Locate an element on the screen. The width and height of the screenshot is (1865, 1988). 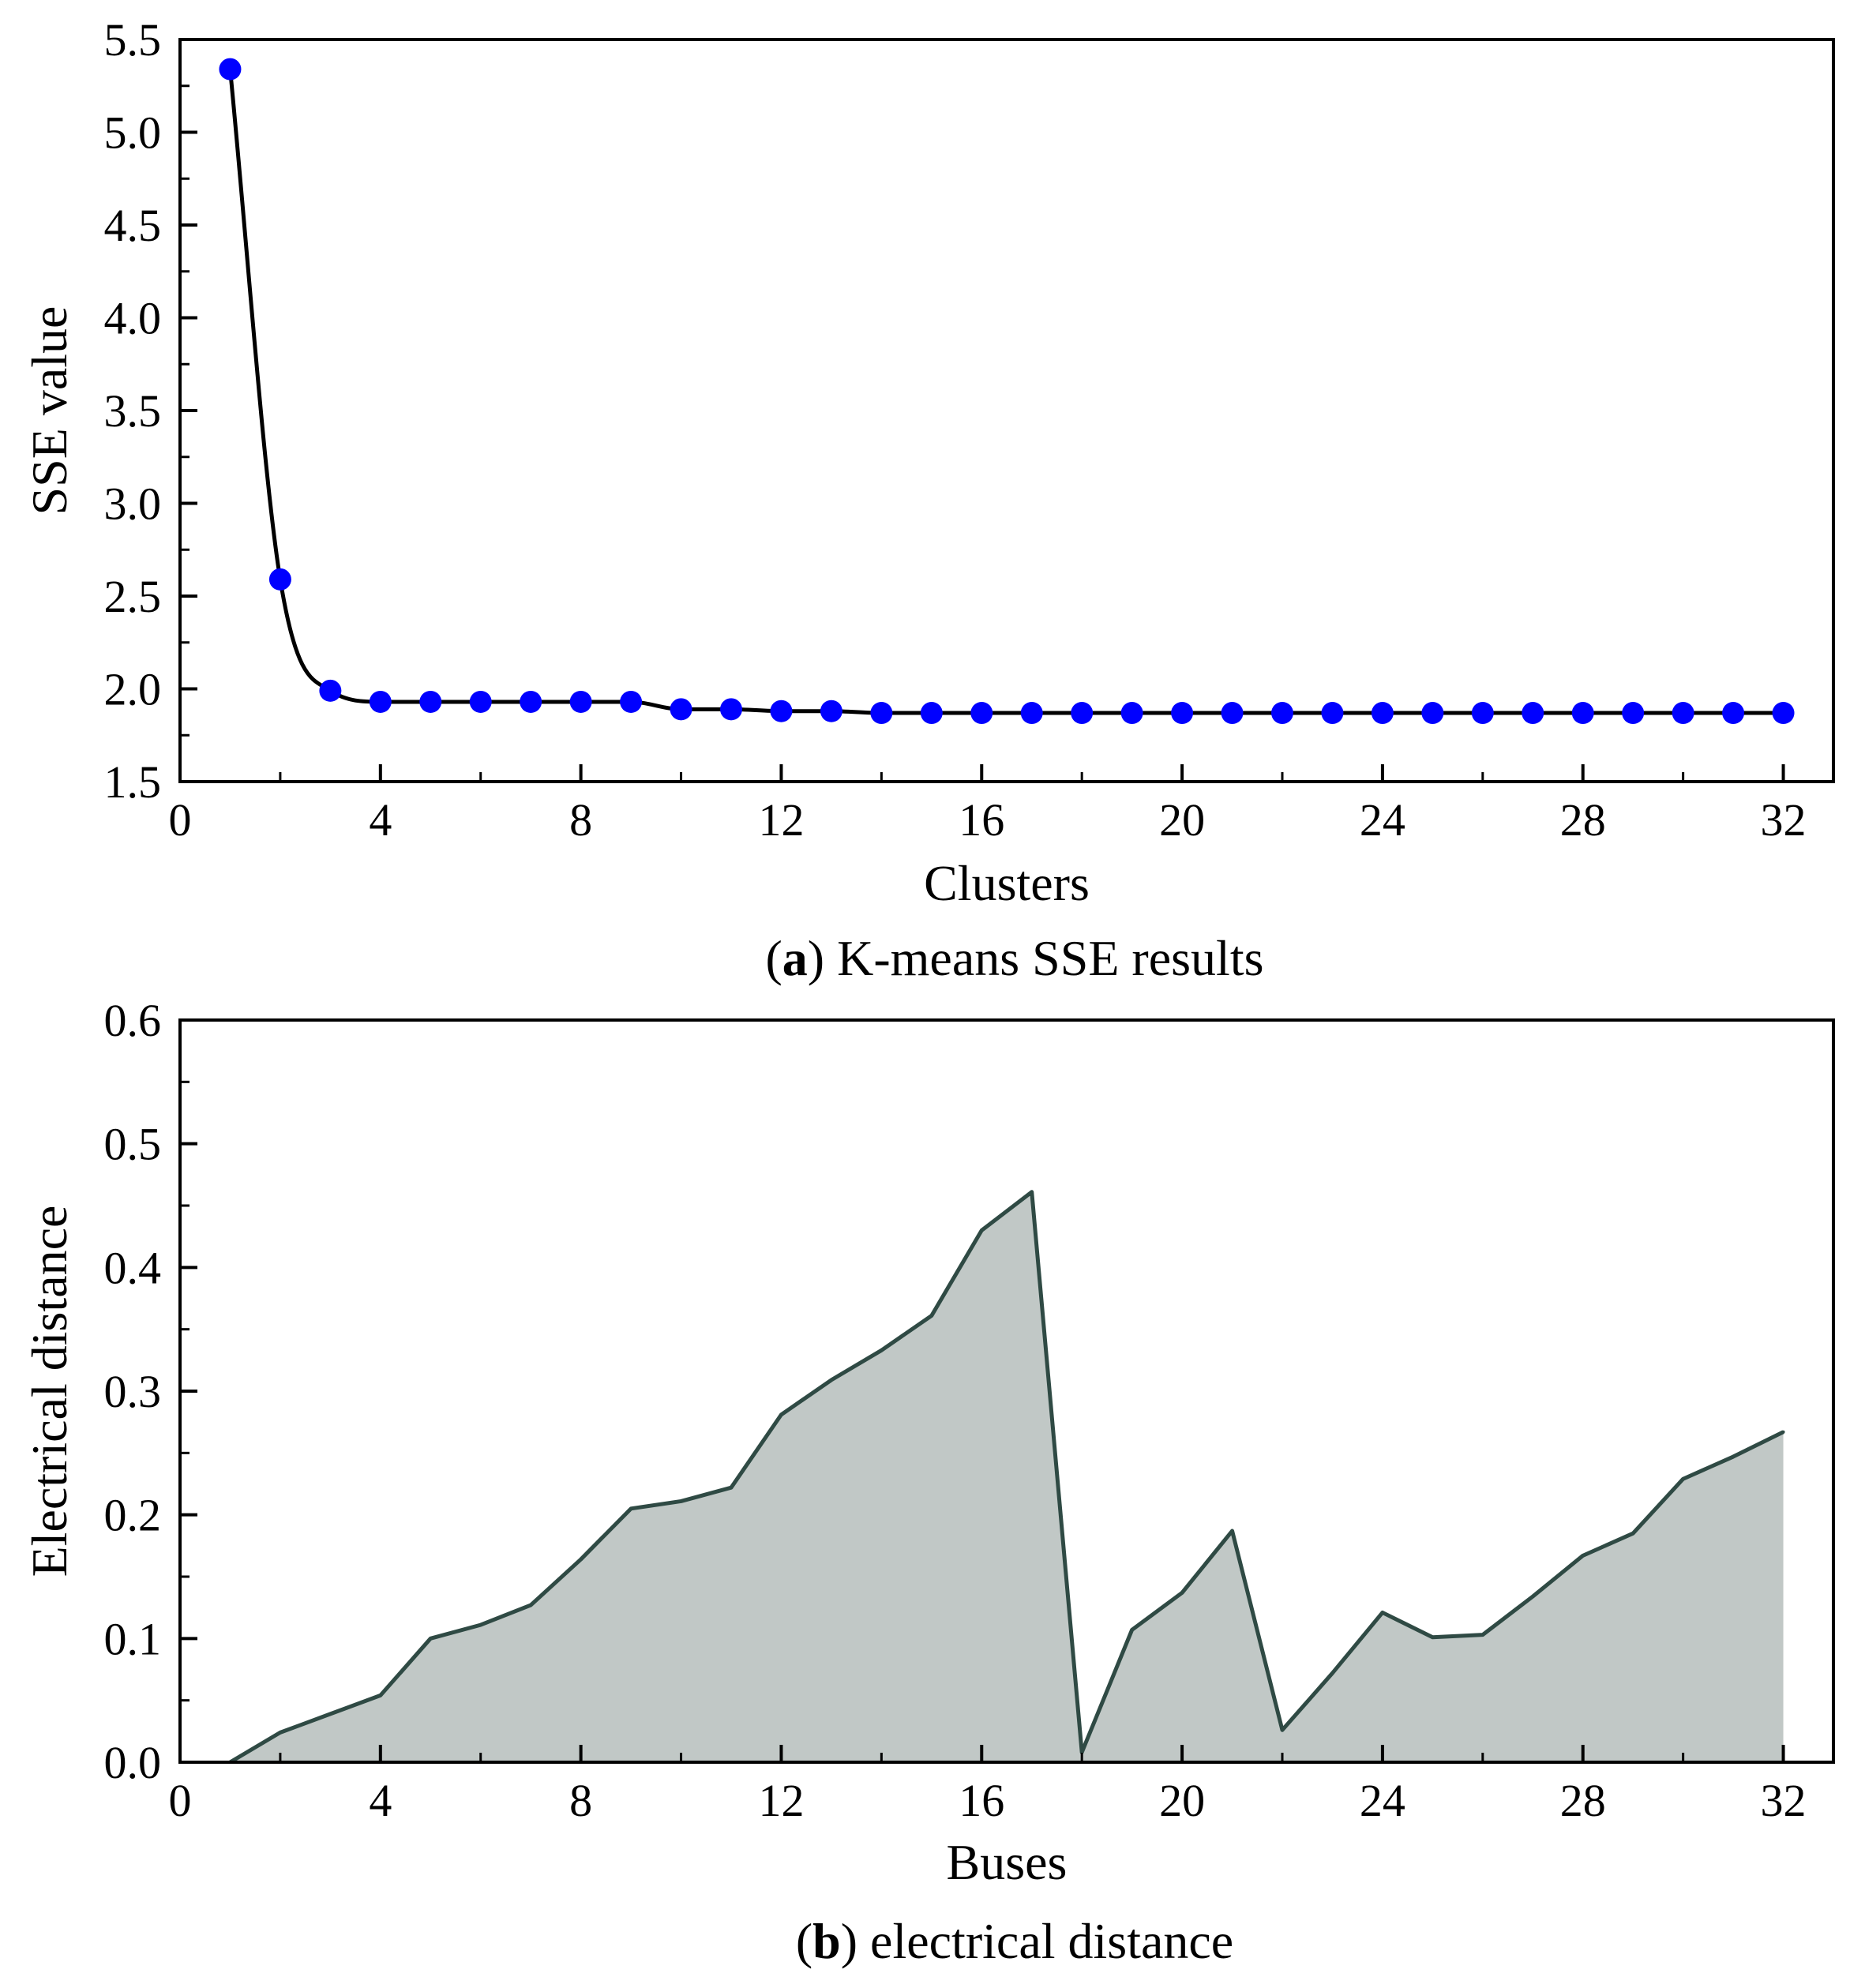
y-tick-label: 2.5 is located at coordinates (133, 596).